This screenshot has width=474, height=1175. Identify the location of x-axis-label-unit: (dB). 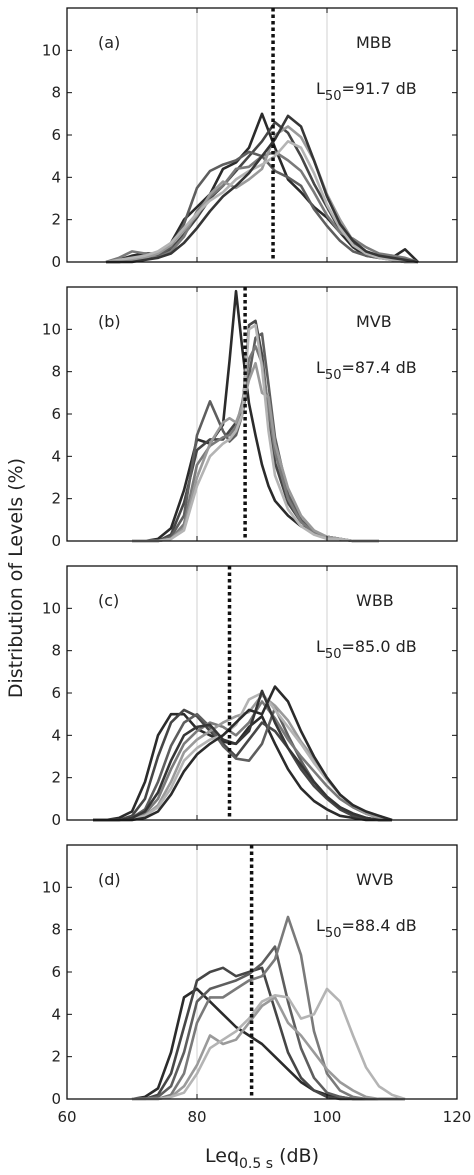
(296, 1156).